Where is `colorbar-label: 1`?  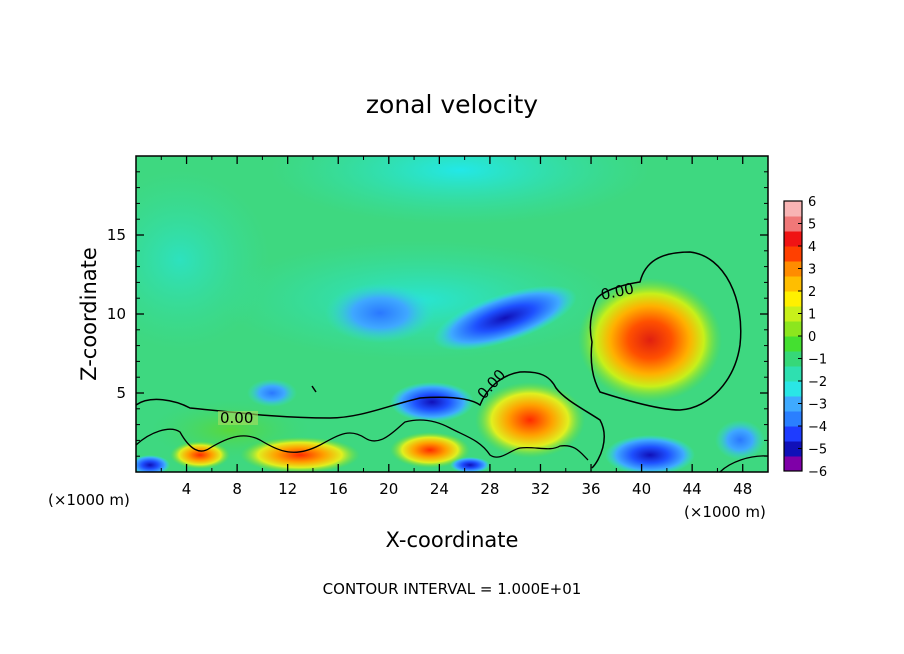
colorbar-label: 1 is located at coordinates (812, 315).